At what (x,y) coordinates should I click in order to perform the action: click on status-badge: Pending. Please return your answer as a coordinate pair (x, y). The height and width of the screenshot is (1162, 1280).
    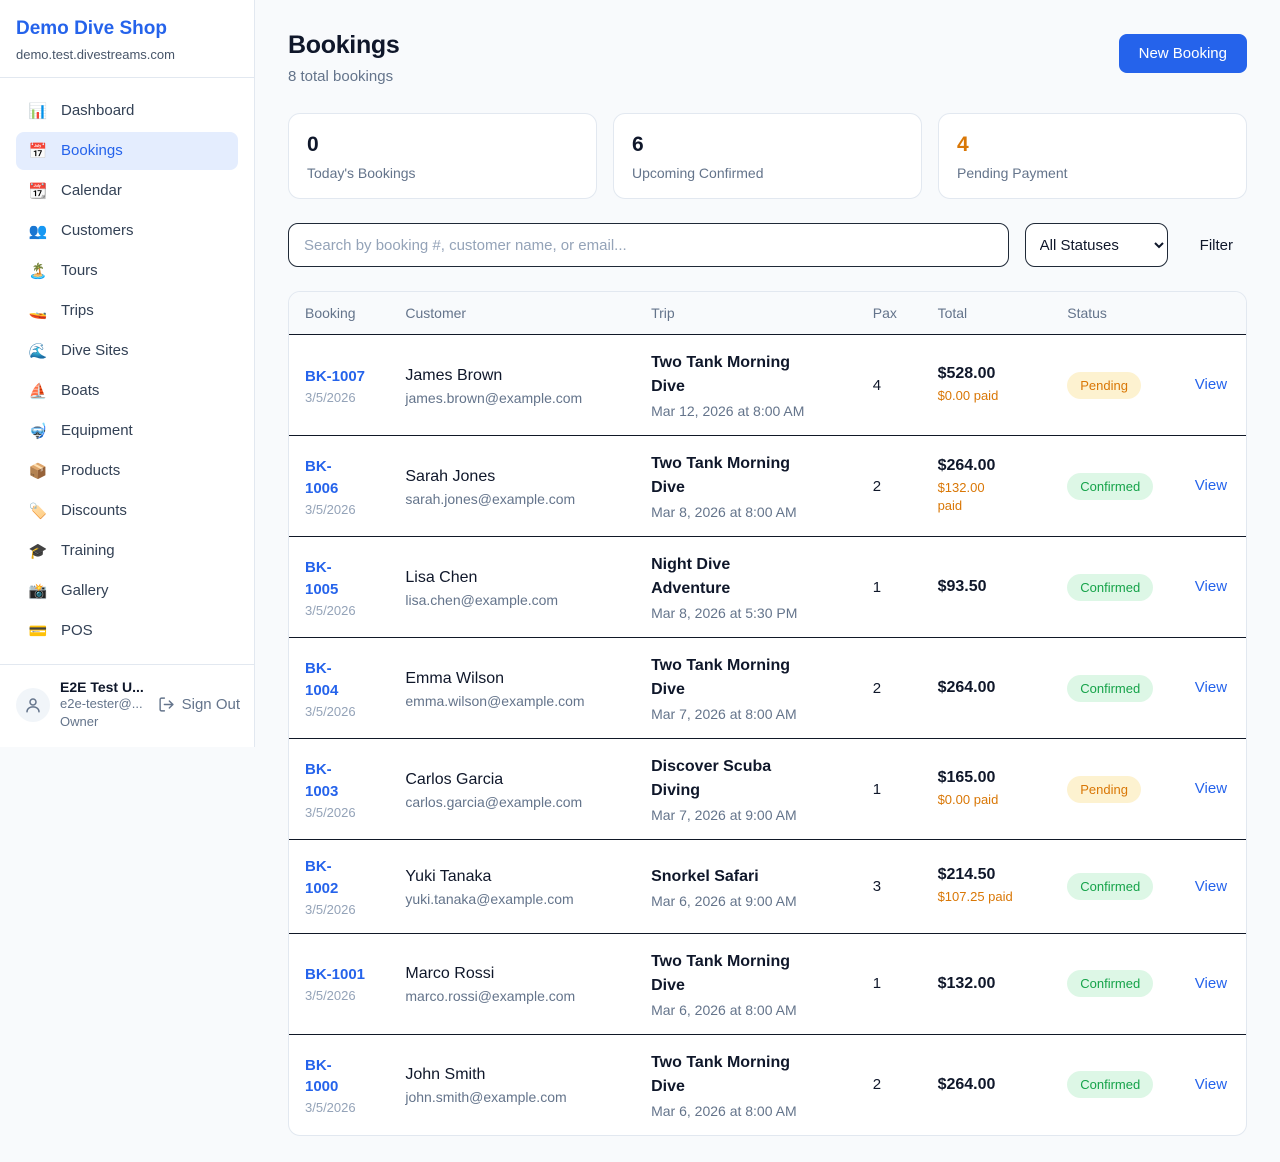
    Looking at the image, I should click on (1104, 789).